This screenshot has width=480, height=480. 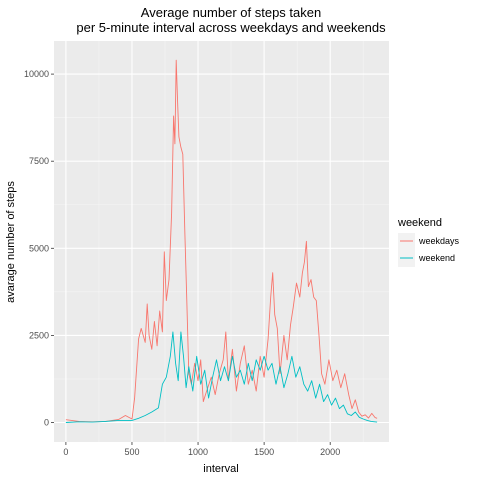 I want to click on legend: weekend weekdays weekend, so click(x=428, y=242).